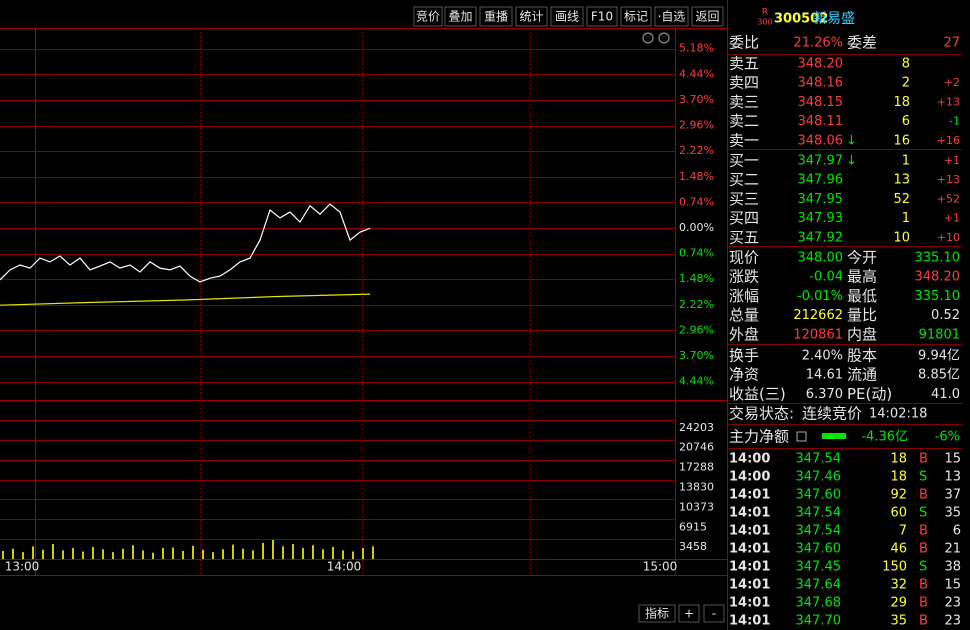 The width and height of the screenshot is (970, 630). What do you see at coordinates (947, 437) in the screenshot?
I see `flow-percent: -6%` at bounding box center [947, 437].